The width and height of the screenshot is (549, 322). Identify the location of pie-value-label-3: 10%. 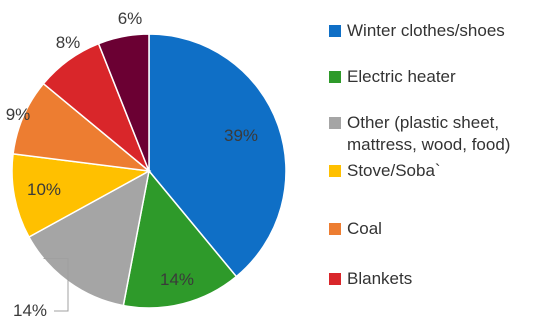
(44, 189).